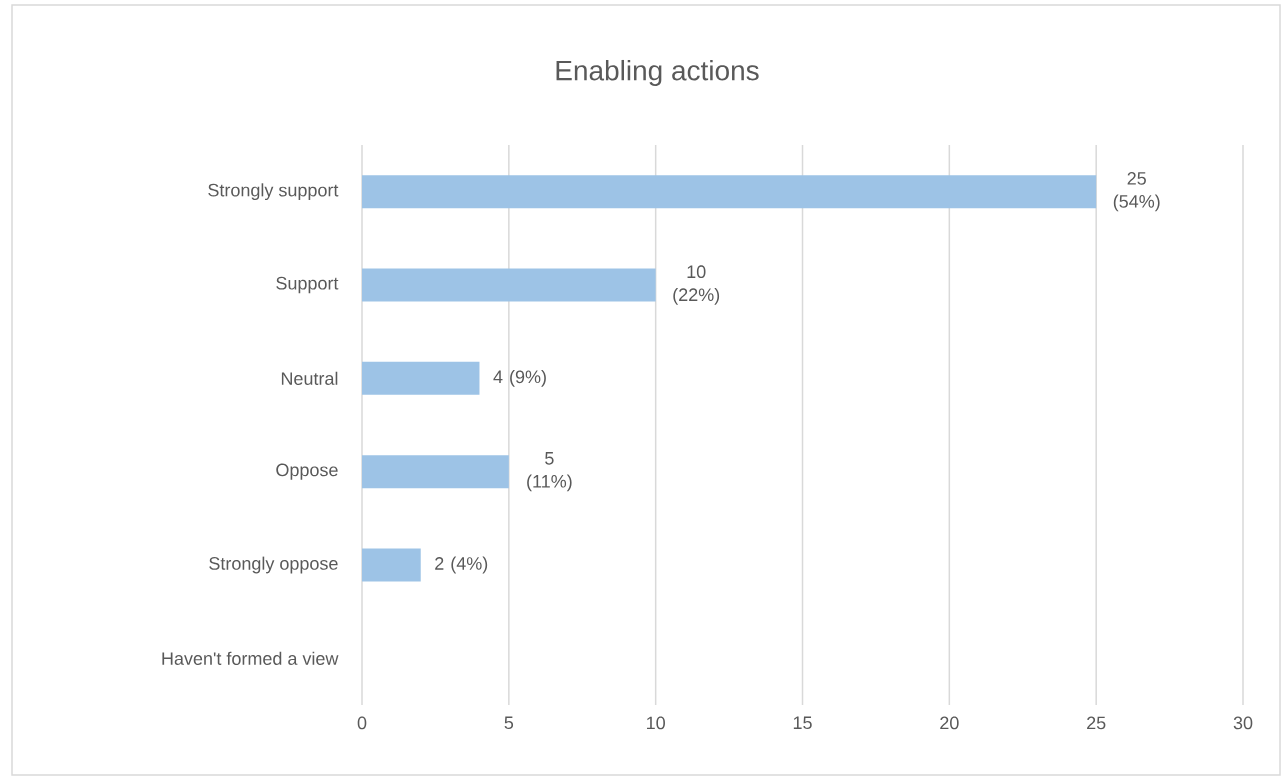 The height and width of the screenshot is (780, 1287). I want to click on x-tick-label: 10, so click(656, 723).